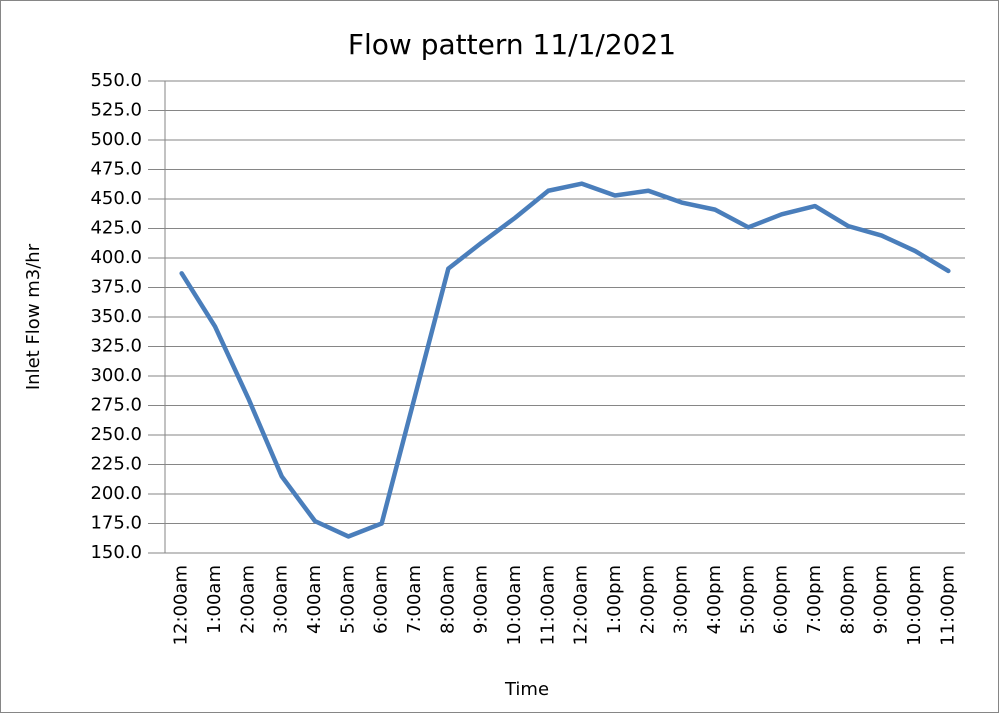 Image resolution: width=999 pixels, height=713 pixels. I want to click on x-tick-label: 5:00pm, so click(747, 599).